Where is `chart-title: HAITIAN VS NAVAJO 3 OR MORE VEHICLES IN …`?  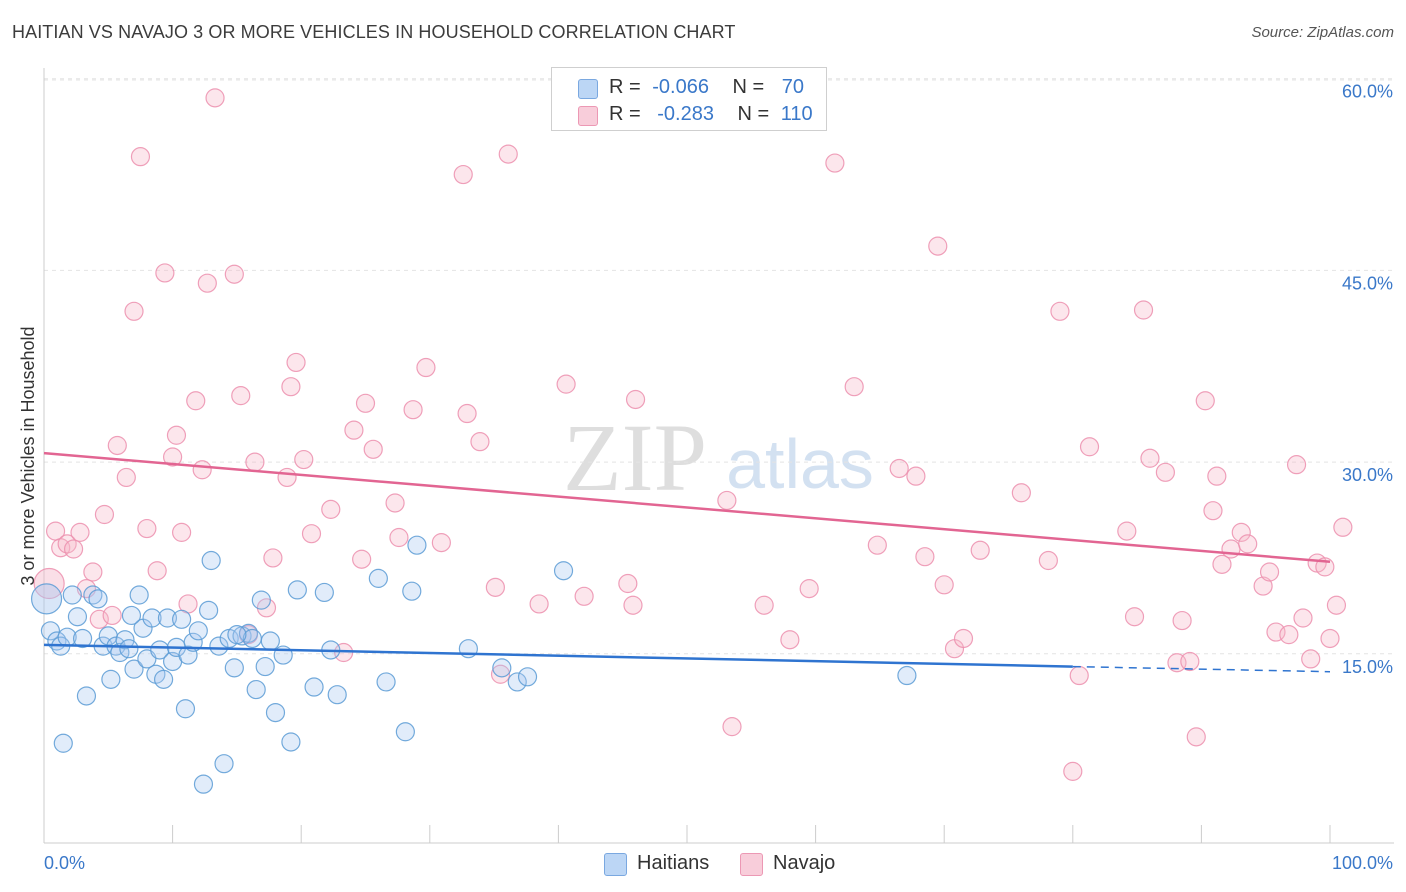 chart-title: HAITIAN VS NAVAJO 3 OR MORE VEHICLES IN … is located at coordinates (374, 32).